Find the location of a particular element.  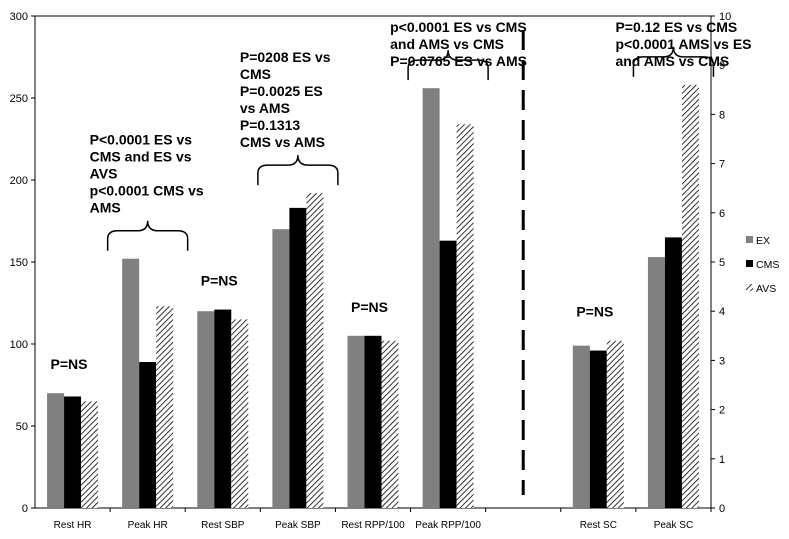

annotation-line: P=0.12 ES vs CMS is located at coordinates (676, 27).